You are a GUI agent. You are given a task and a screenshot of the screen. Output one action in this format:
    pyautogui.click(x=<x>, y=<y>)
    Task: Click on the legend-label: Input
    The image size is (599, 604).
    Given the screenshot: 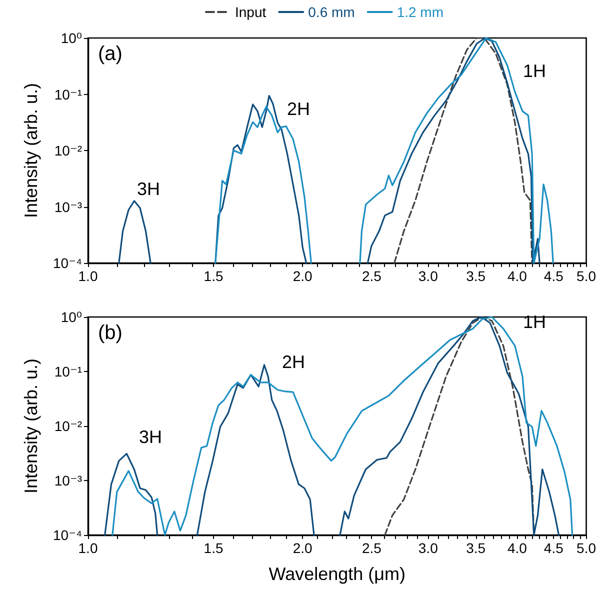 What is the action you would take?
    pyautogui.click(x=250, y=12)
    